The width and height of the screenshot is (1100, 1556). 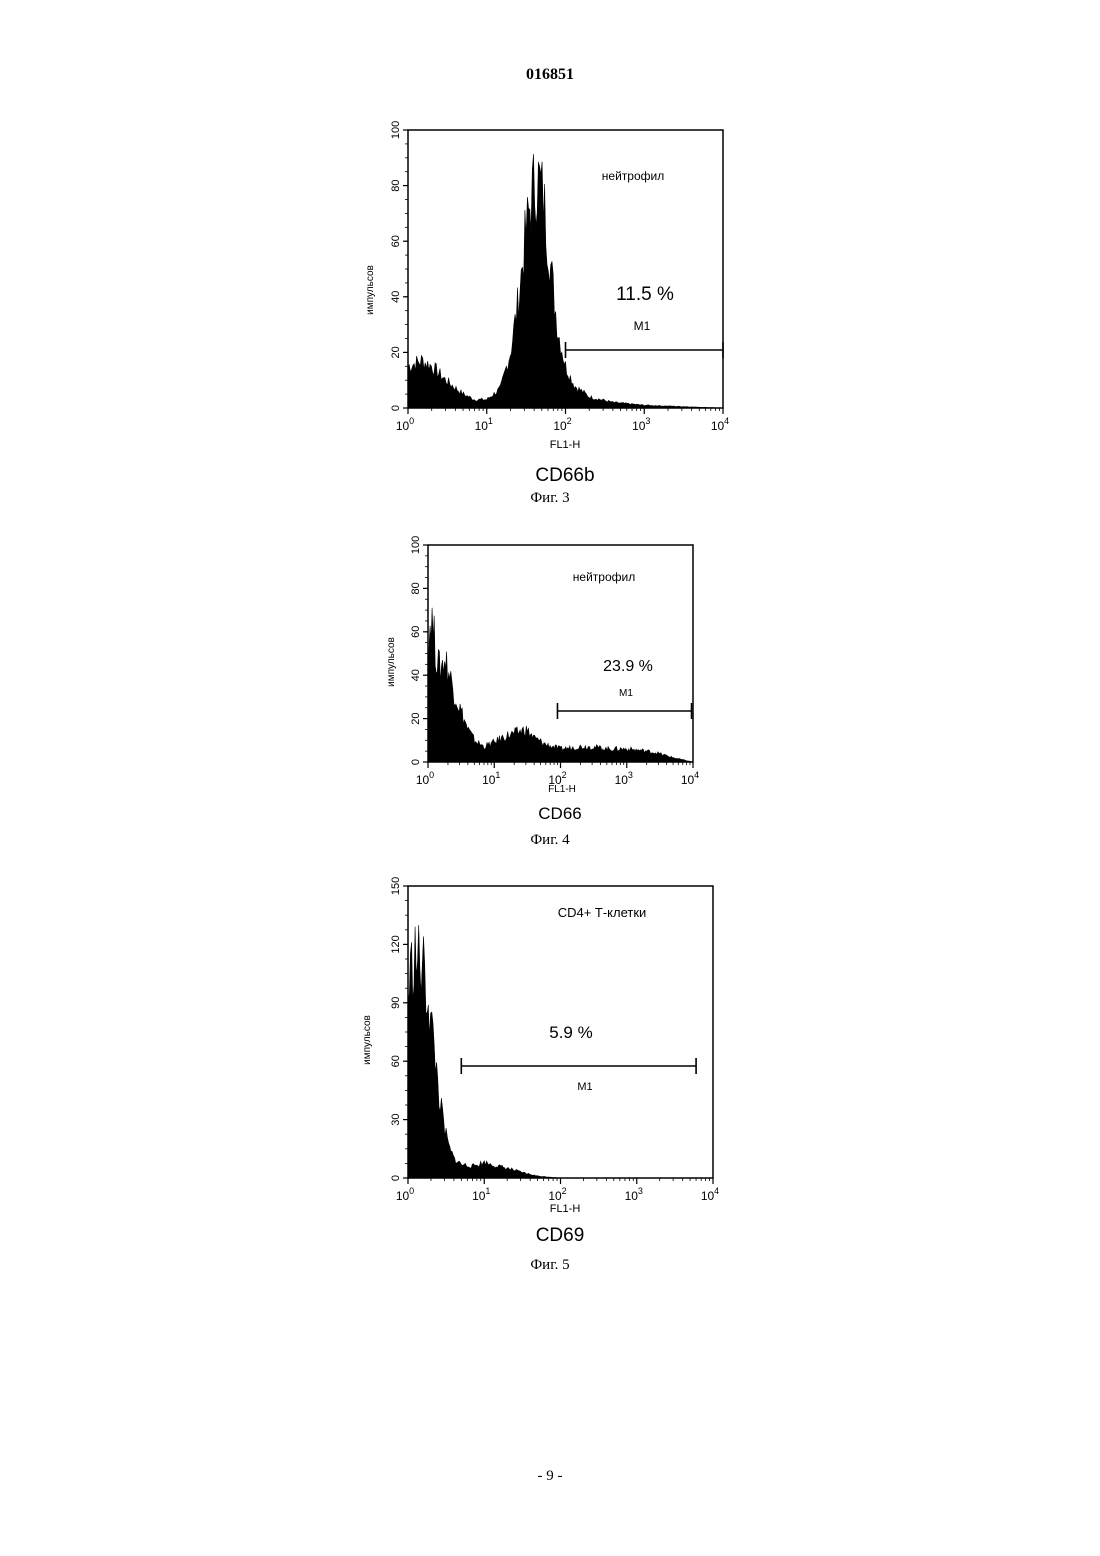 What do you see at coordinates (481, 1194) in the screenshot?
I see `x-tick-label: 10¹` at bounding box center [481, 1194].